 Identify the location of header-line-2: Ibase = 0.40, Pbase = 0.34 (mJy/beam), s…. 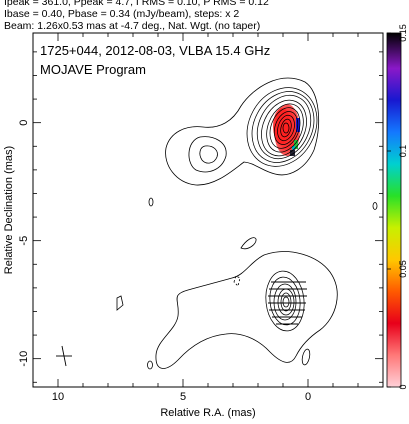
(122, 14).